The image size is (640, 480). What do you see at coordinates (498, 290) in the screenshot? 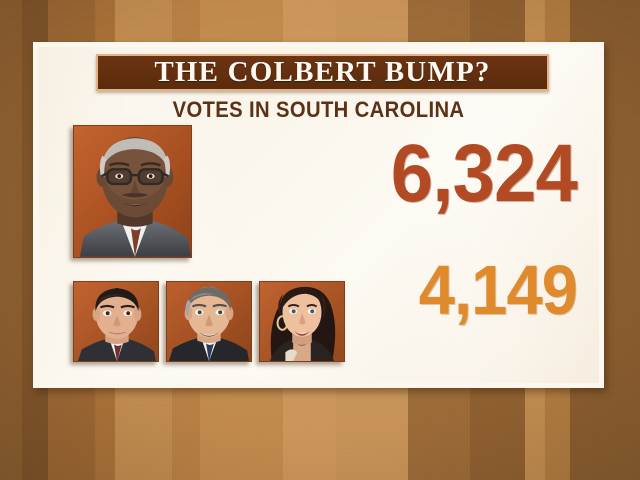
I see `secondary-vote-count: 4,149` at bounding box center [498, 290].